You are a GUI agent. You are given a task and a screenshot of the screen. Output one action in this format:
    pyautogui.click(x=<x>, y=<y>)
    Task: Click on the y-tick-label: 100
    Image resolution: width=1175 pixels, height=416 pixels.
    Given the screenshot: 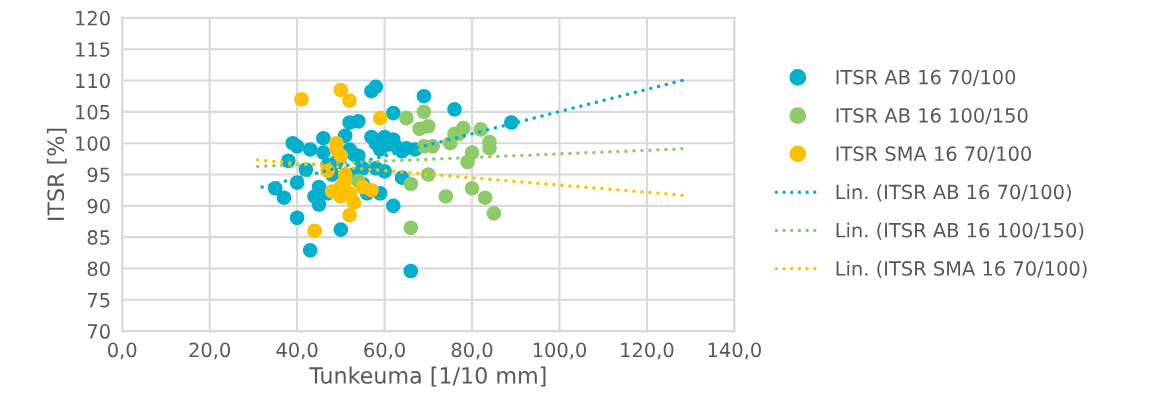 What is the action you would take?
    pyautogui.click(x=93, y=143)
    